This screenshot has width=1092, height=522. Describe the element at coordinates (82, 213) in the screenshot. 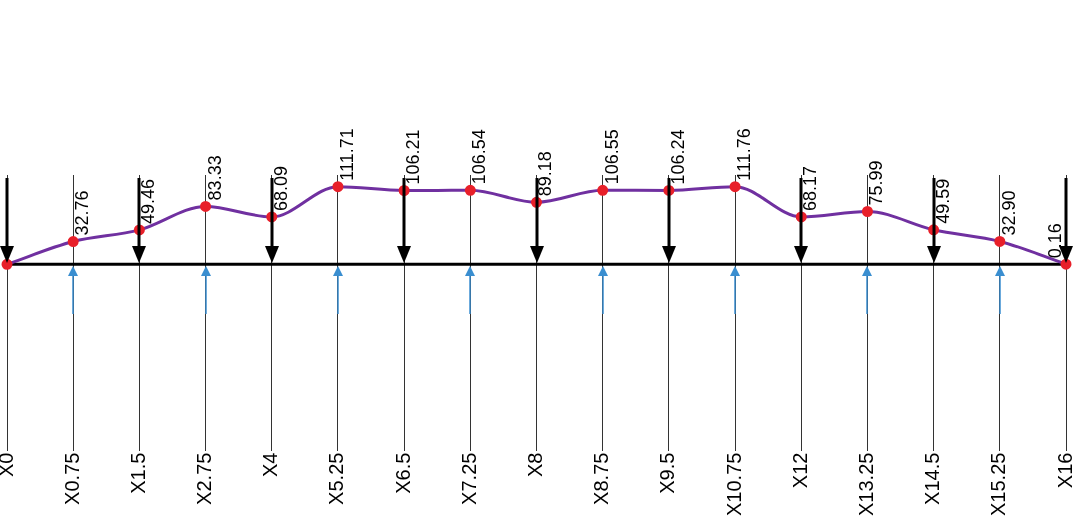

I see `data-label: 32.76` at that location.